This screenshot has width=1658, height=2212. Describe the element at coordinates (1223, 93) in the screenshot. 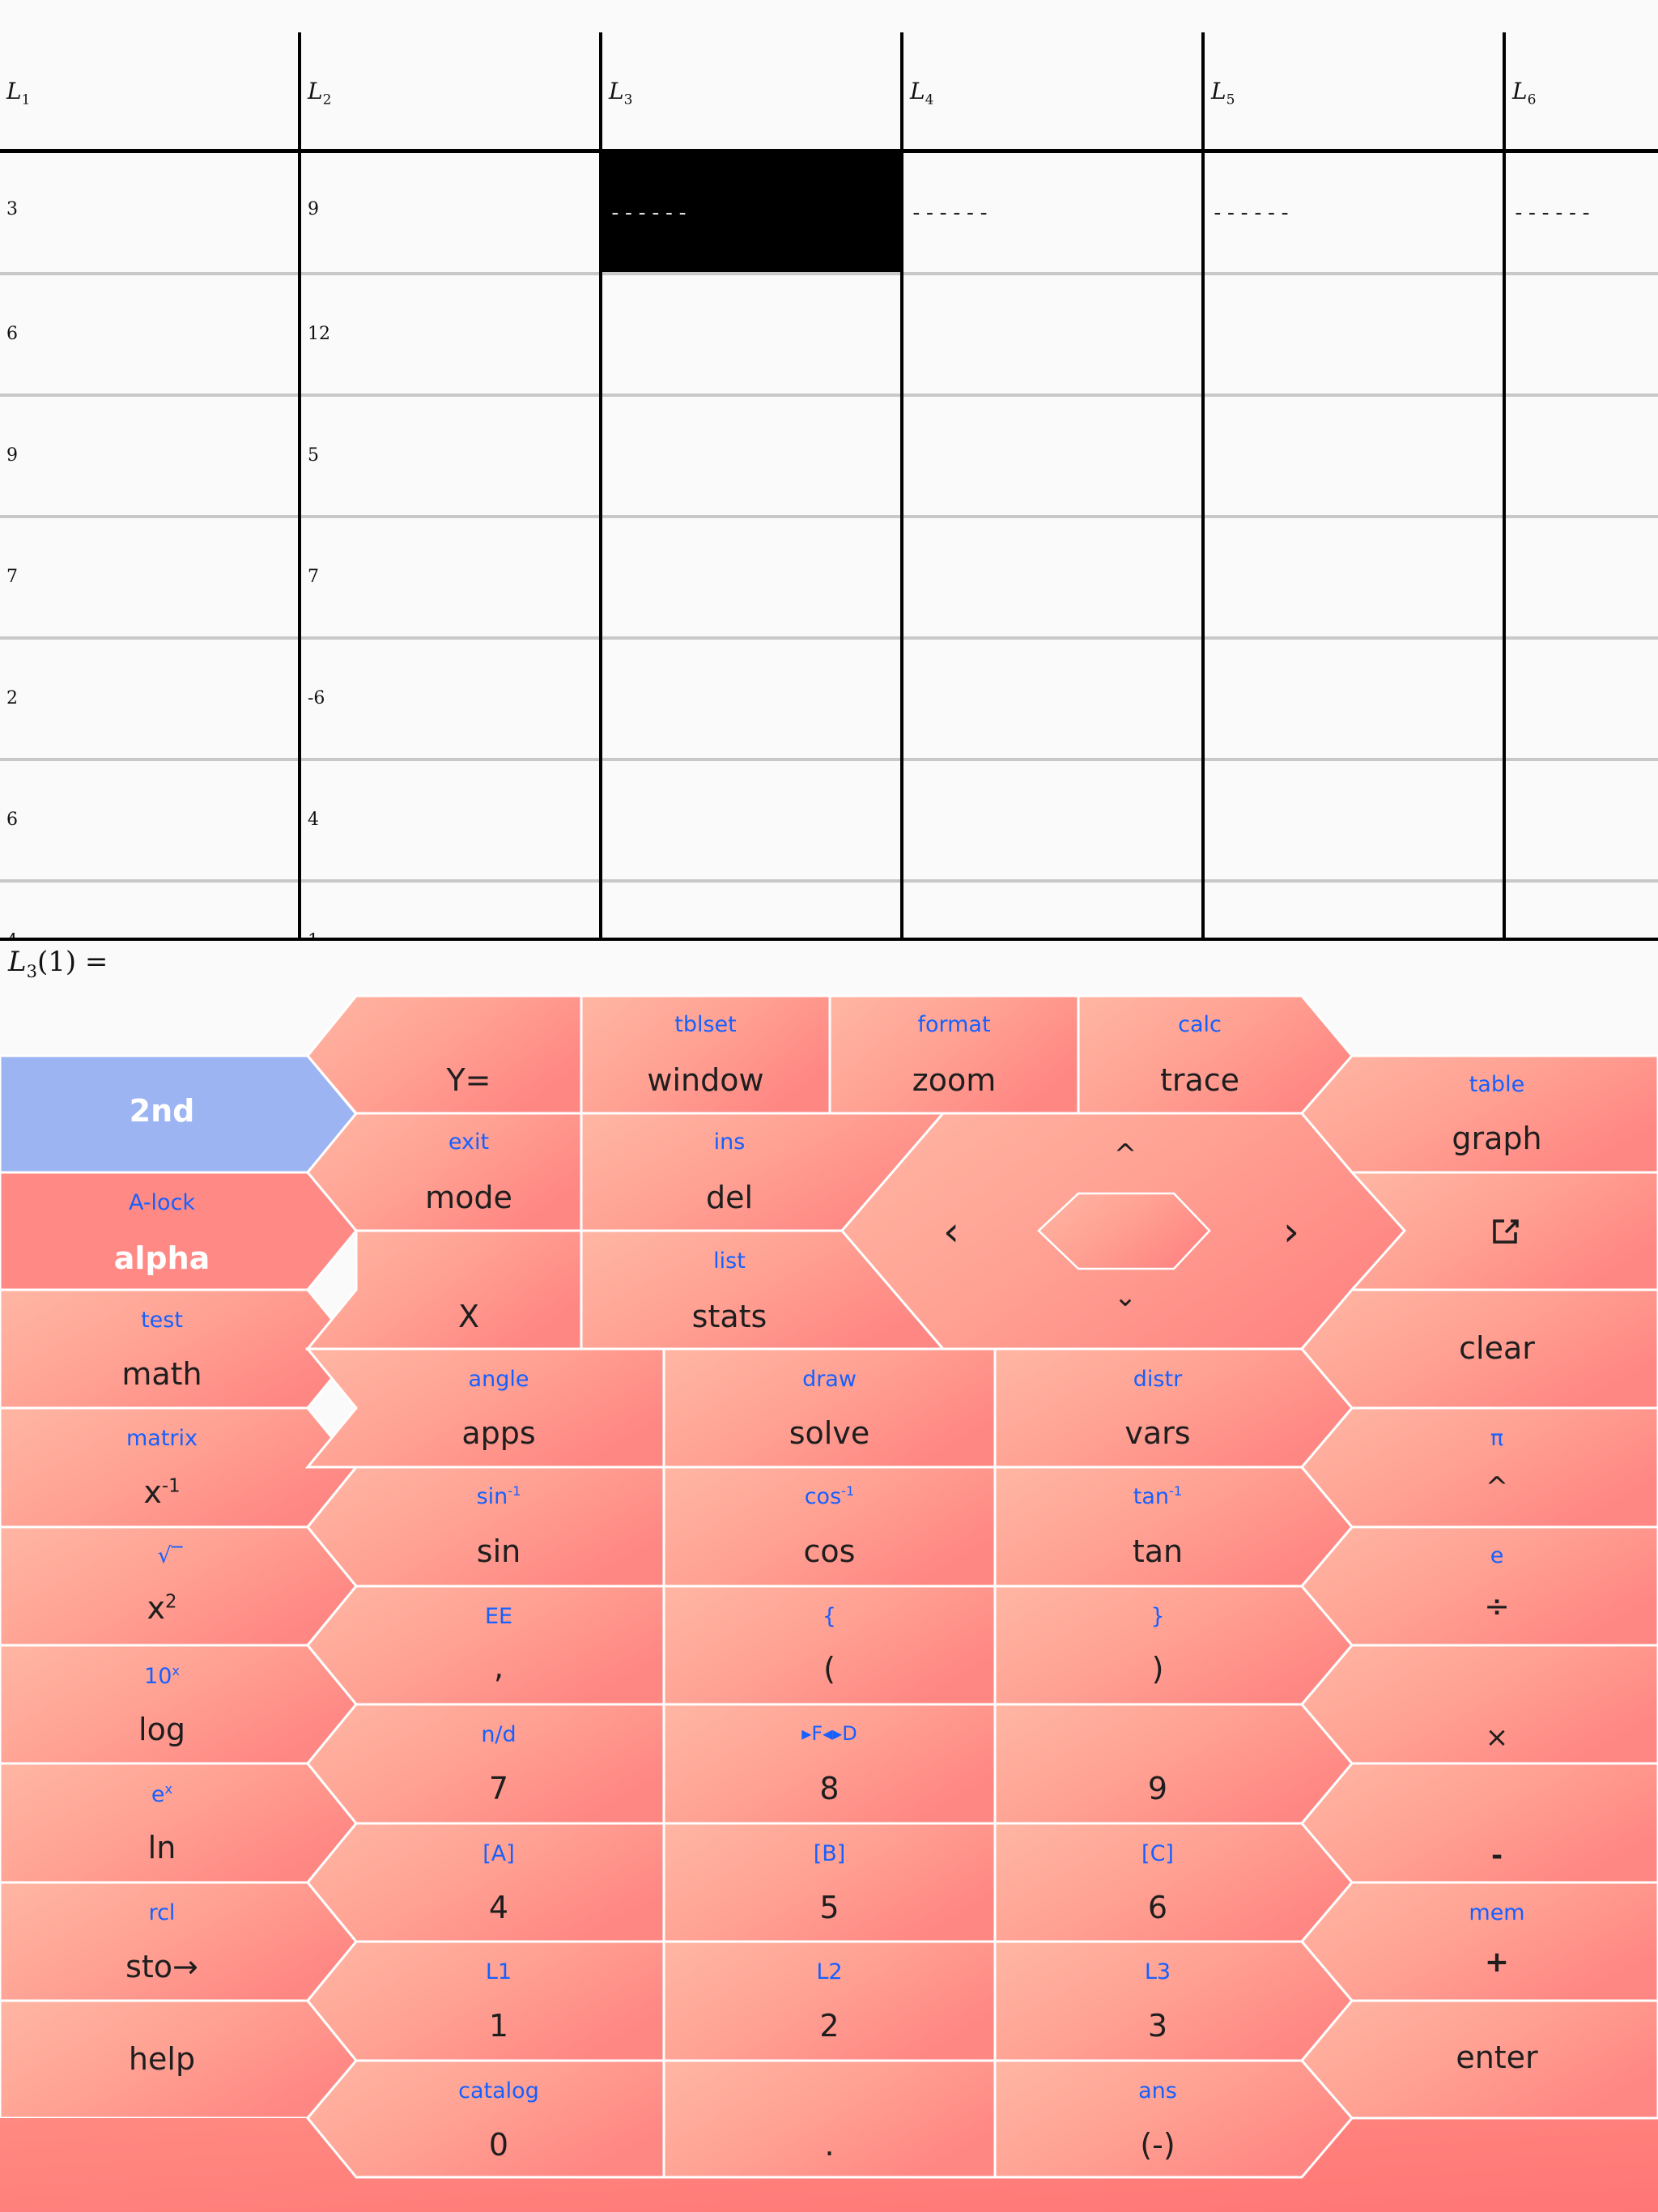

I see `column-header-l5: L5` at that location.